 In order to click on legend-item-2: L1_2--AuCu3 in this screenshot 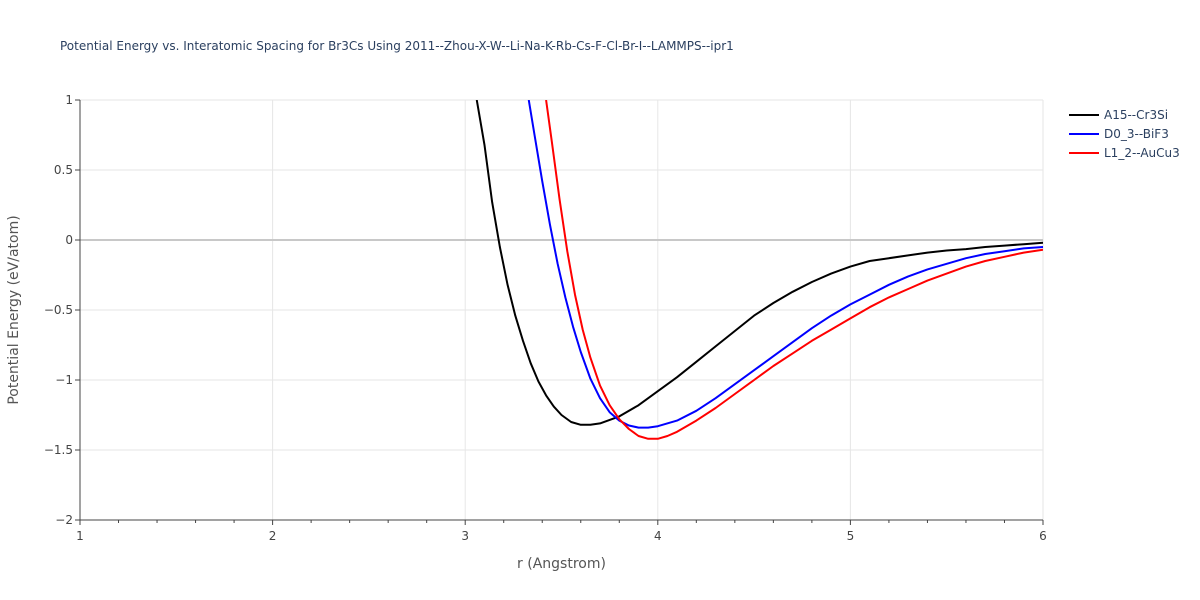, I will do `click(1124, 153)`.